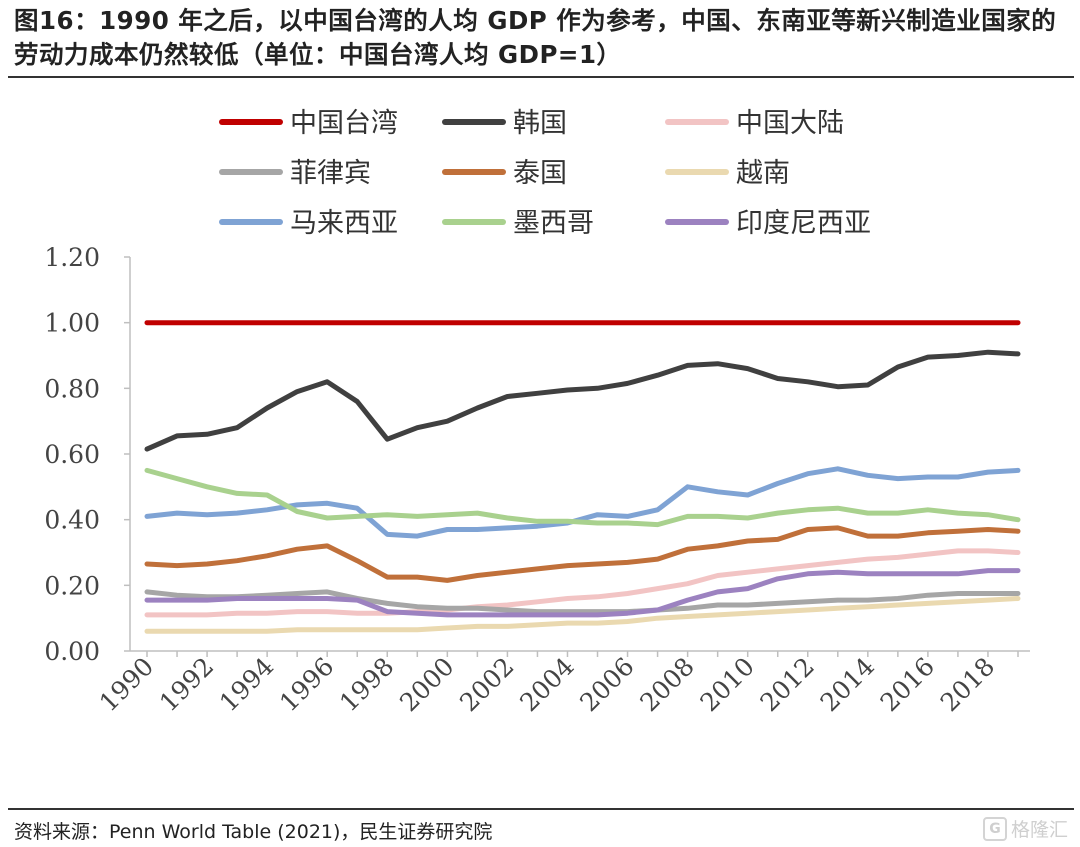 The width and height of the screenshot is (1080, 847). What do you see at coordinates (726, 684) in the screenshot?
I see `x-tick-label: 2010` at bounding box center [726, 684].